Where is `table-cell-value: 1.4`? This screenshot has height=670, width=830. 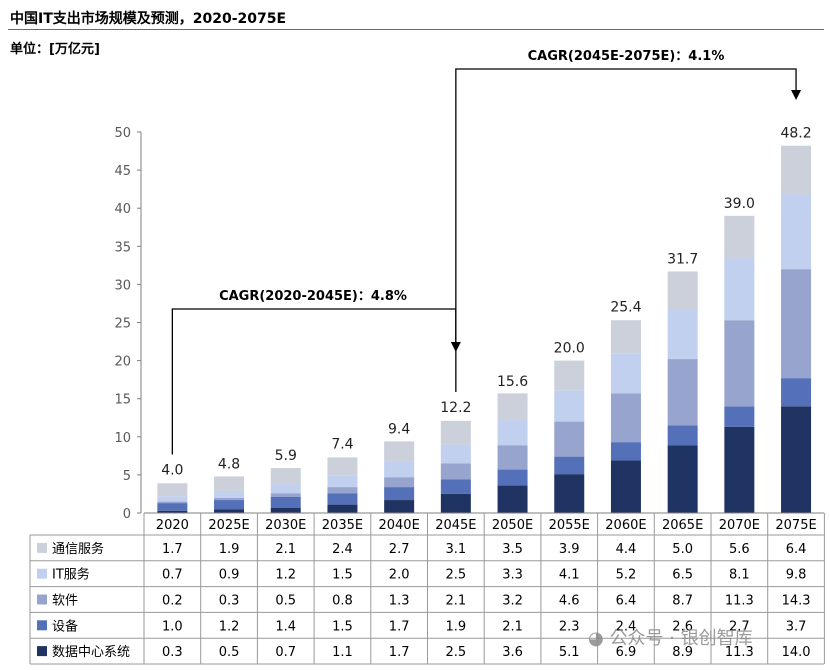 table-cell-value: 1.4 is located at coordinates (285, 626).